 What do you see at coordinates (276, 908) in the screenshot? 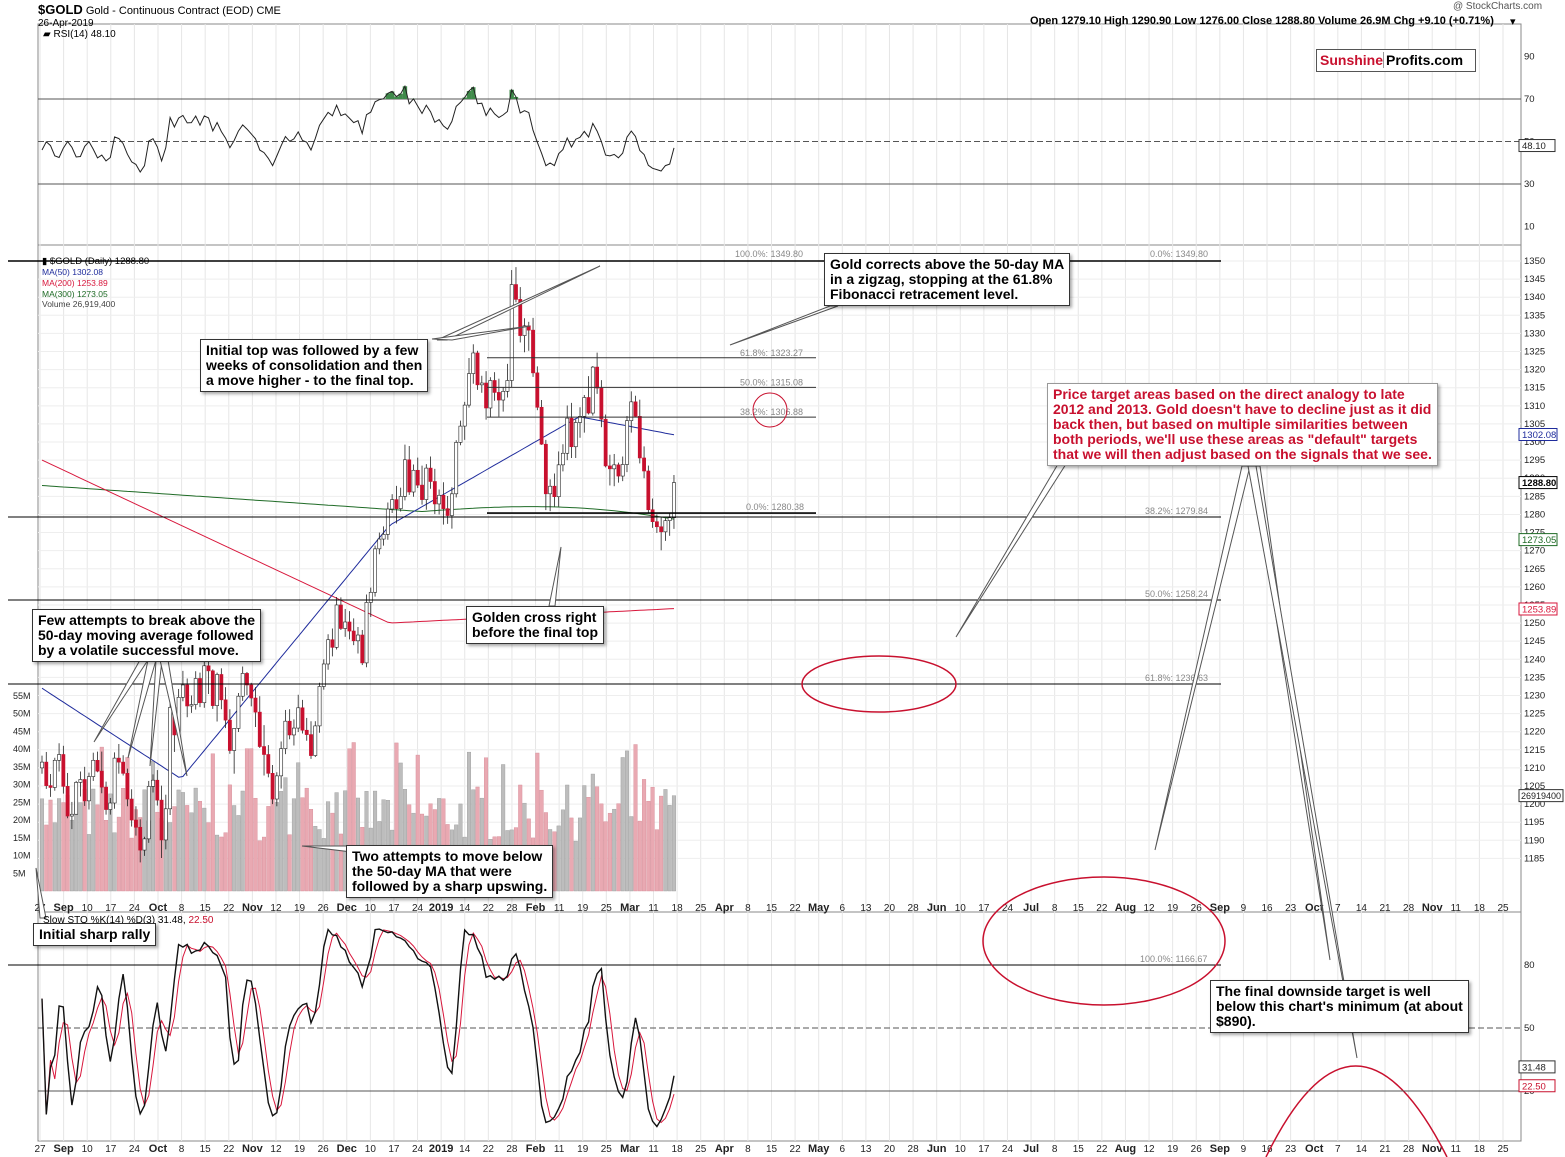
I see `x-tick-label: 12` at bounding box center [276, 908].